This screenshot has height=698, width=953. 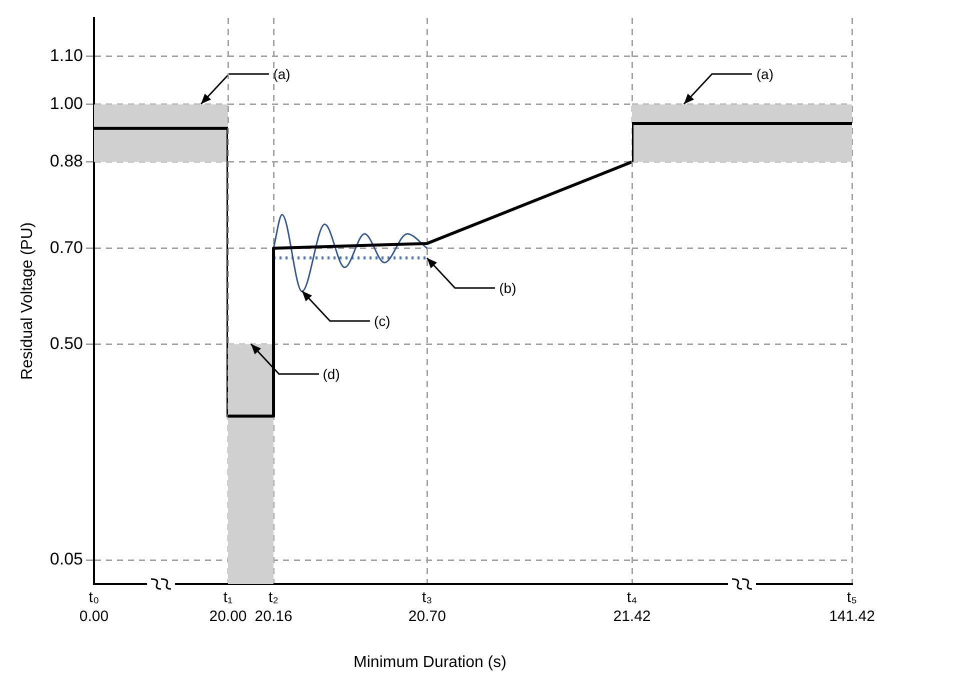 What do you see at coordinates (66, 161) in the screenshot?
I see `y-tick-label: 0.88` at bounding box center [66, 161].